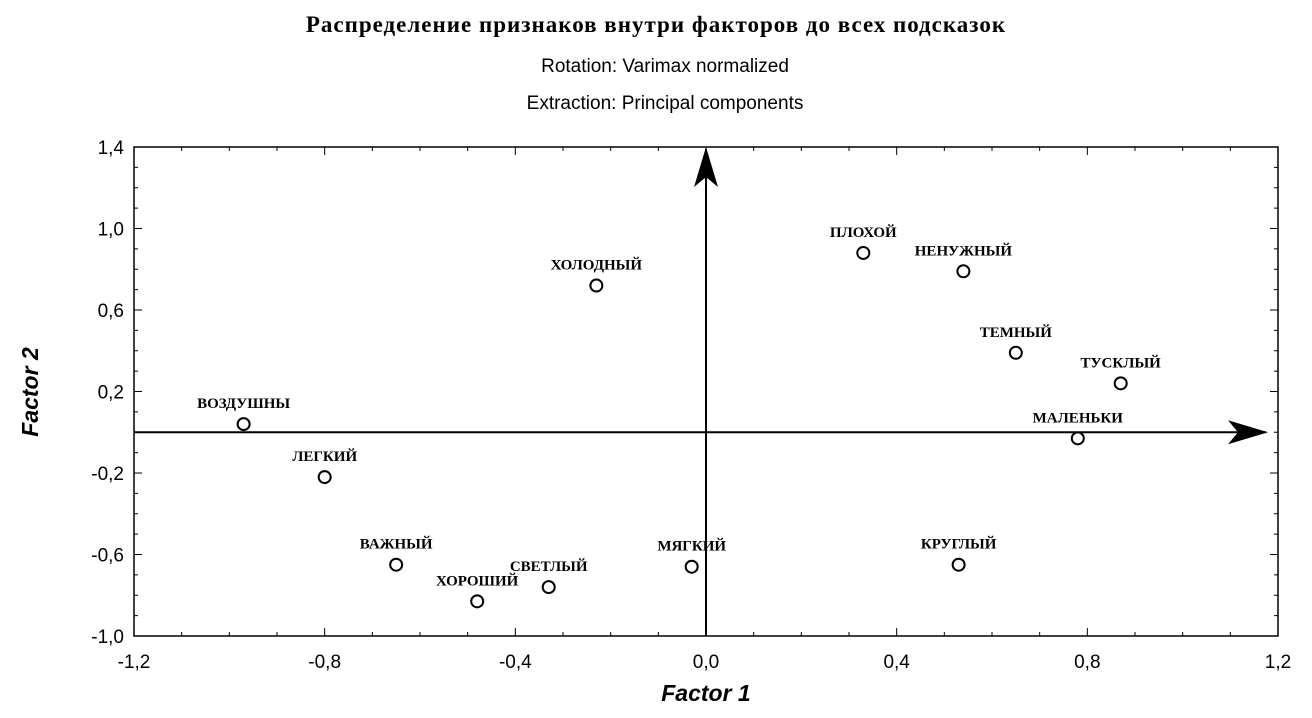 The width and height of the screenshot is (1312, 718). Describe the element at coordinates (107, 474) in the screenshot. I see `y-tick-label: -0,2` at that location.